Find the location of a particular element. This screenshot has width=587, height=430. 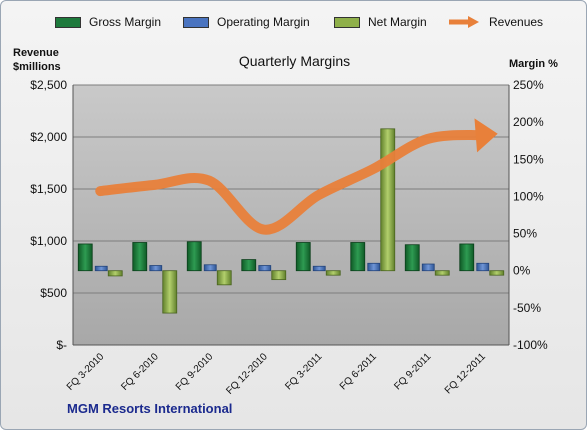

x-axis-tick-label: FQ 3-2010 is located at coordinates (86, 372).